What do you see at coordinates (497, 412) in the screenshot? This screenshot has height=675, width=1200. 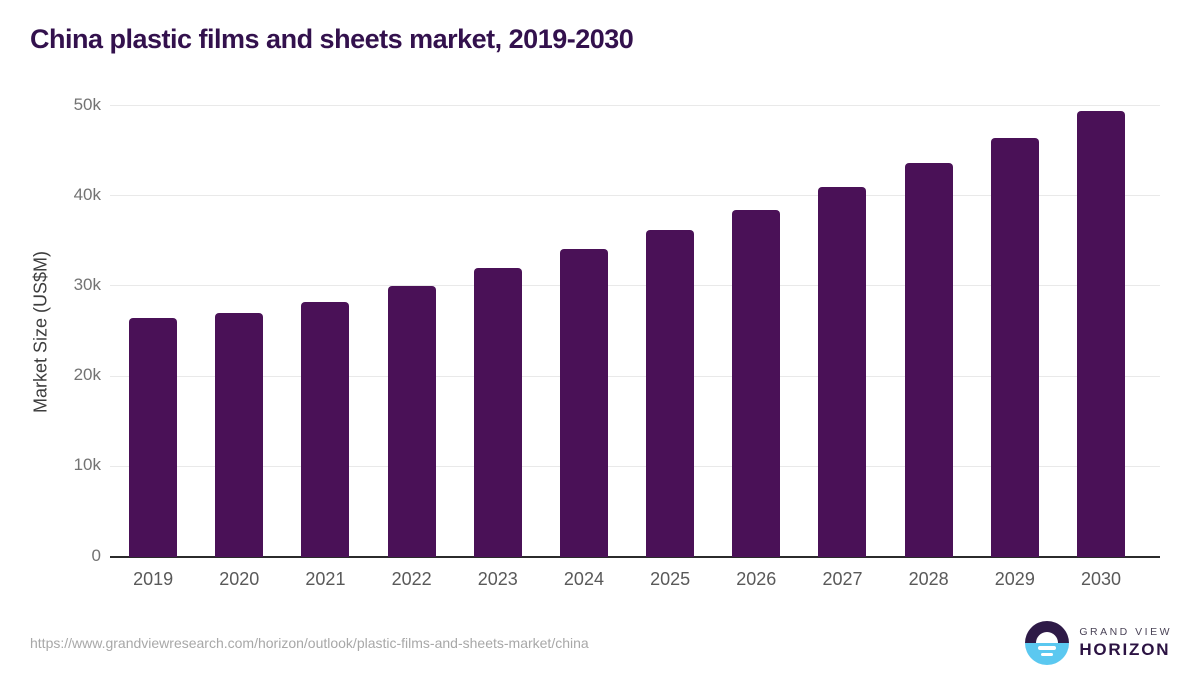 I see `bar-2023` at bounding box center [497, 412].